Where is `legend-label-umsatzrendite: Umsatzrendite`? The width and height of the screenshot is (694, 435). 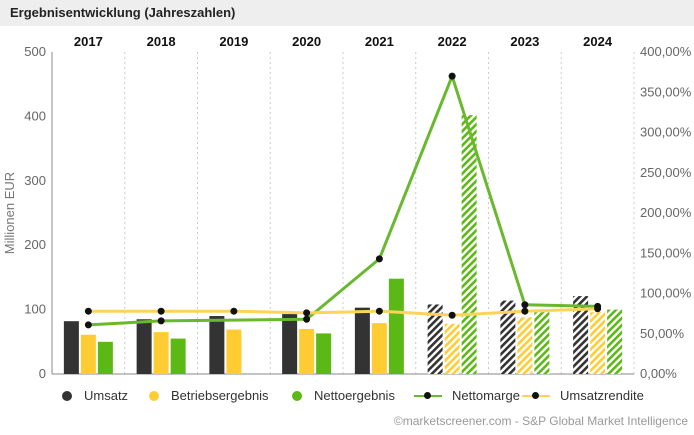 legend-label-umsatzrendite: Umsatzrendite is located at coordinates (602, 395).